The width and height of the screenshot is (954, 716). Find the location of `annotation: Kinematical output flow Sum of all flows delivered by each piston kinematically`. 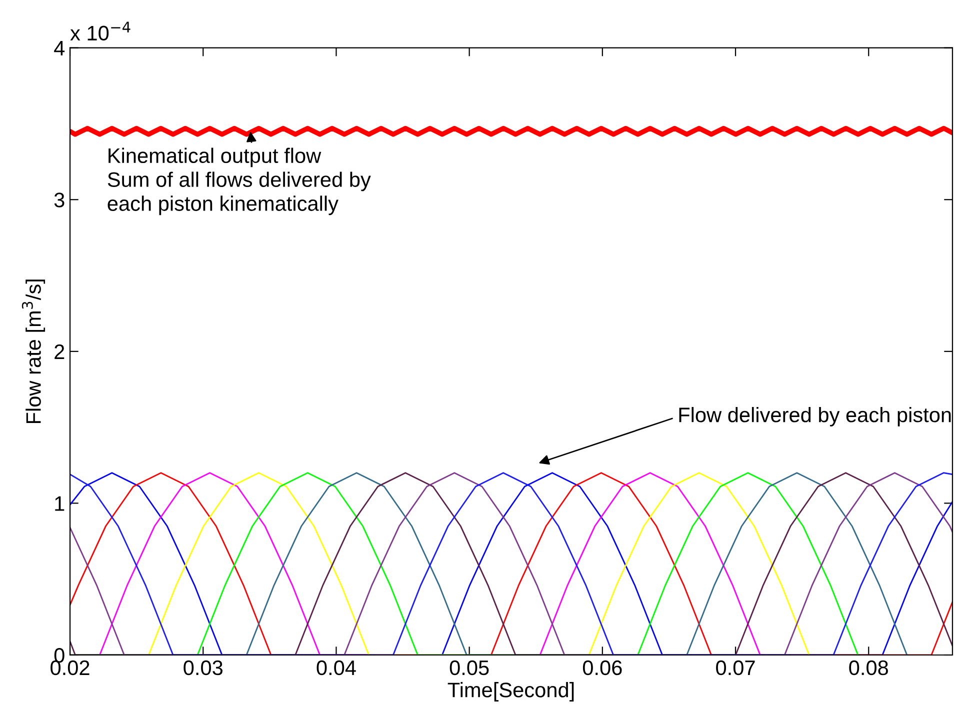

annotation: Kinematical output flow Sum of all flows delivered by each piston kinematically is located at coordinates (239, 182).